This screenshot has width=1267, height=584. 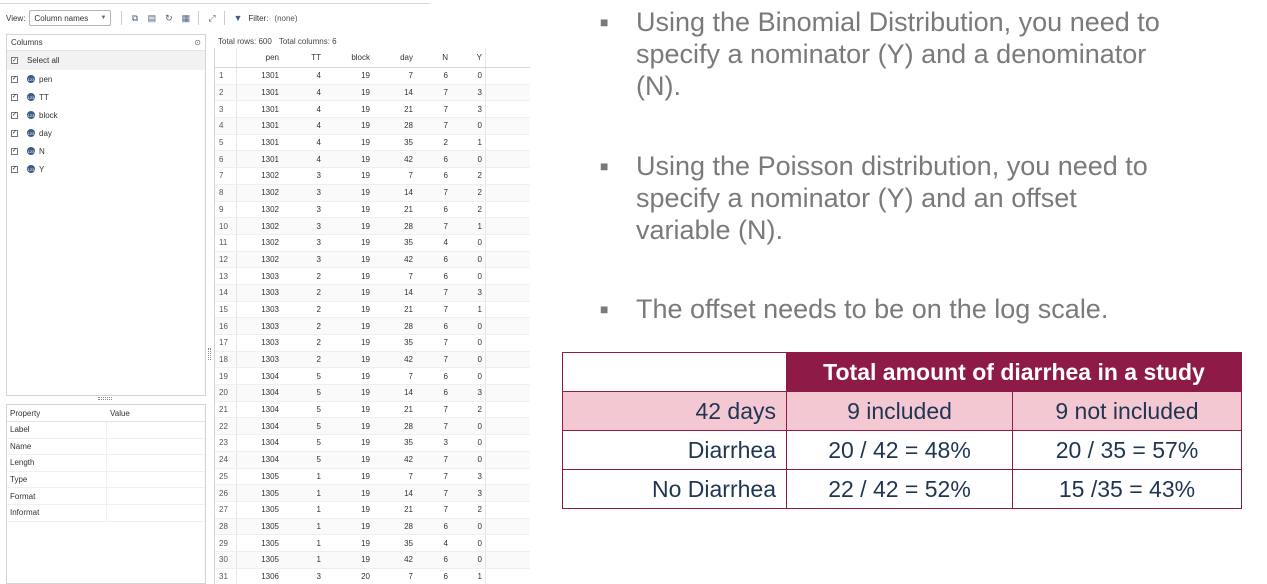 I want to click on row-number: 19, so click(x=226, y=376).